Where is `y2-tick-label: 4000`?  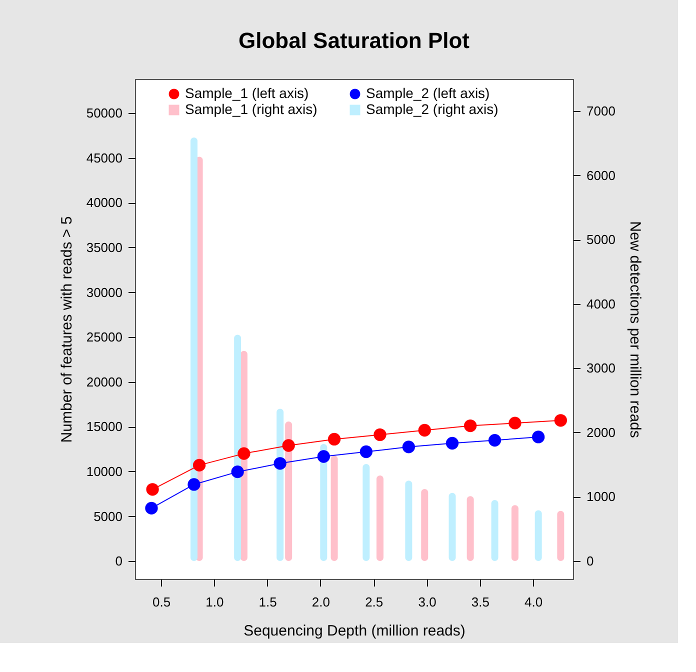
y2-tick-label: 4000 is located at coordinates (601, 304).